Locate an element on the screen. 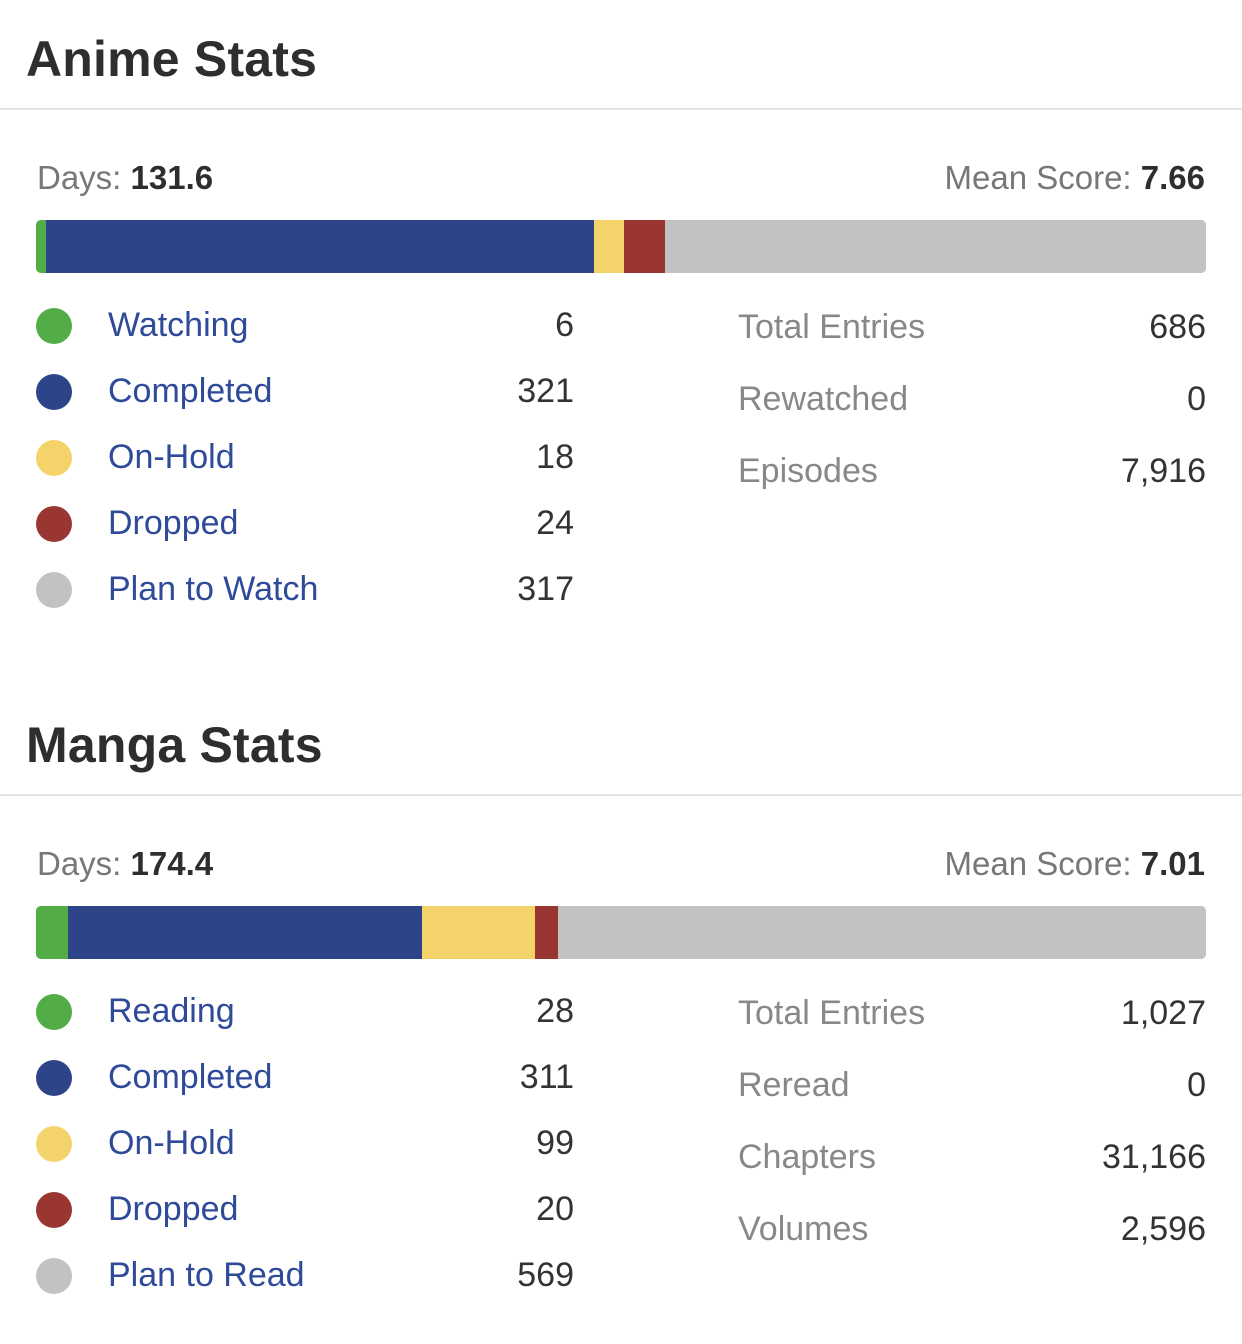  anime-status-on-hold-link: On-Hold is located at coordinates (171, 457).